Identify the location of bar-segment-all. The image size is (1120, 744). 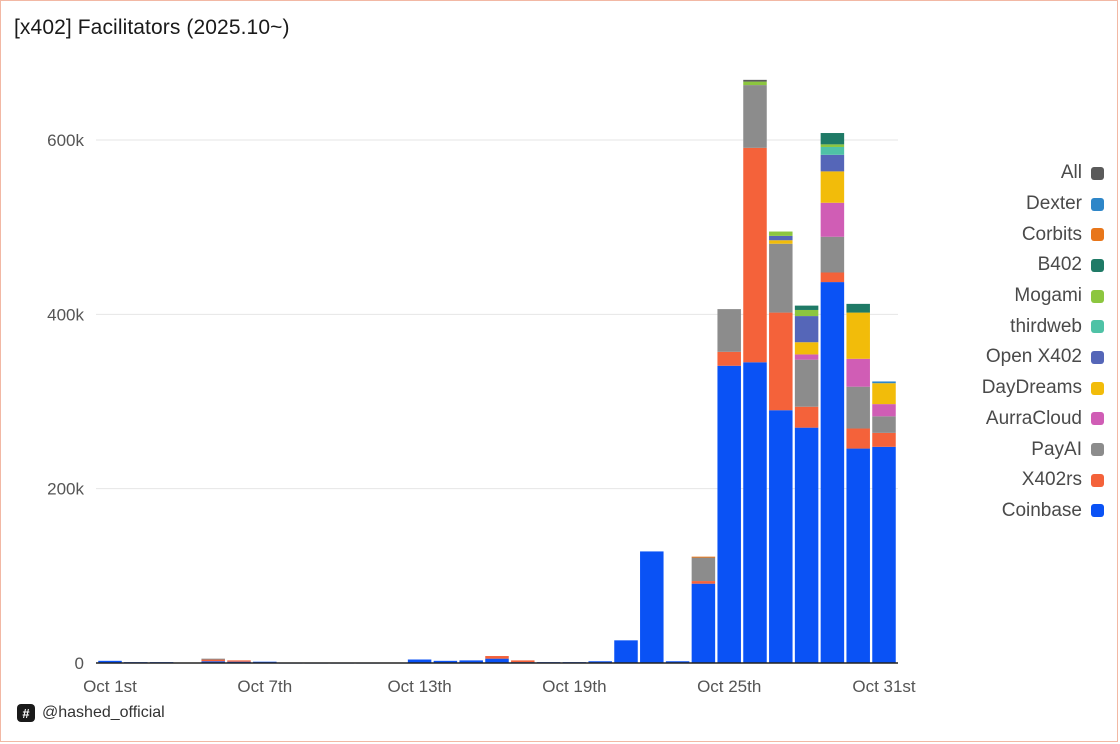
(755, 80).